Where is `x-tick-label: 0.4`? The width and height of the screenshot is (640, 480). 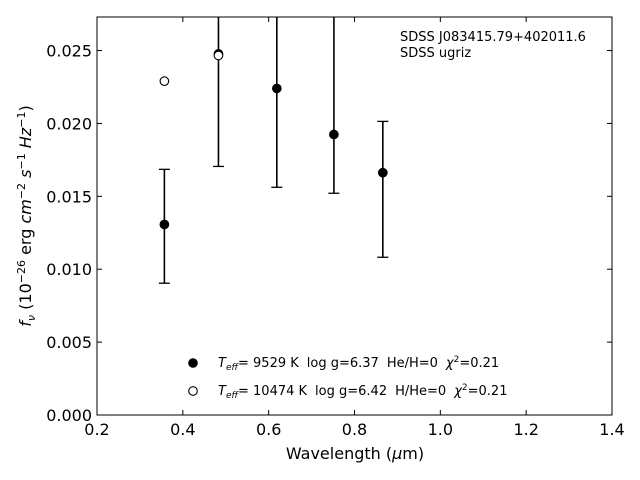 x-tick-label: 0.4 is located at coordinates (182, 429).